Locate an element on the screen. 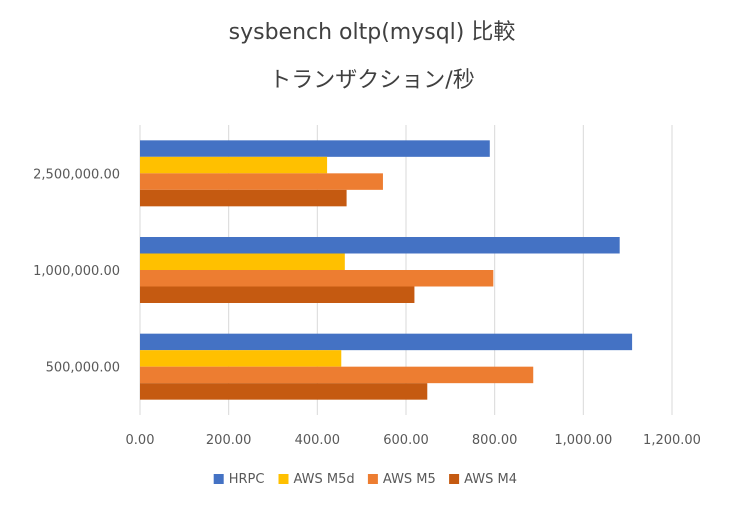  x-tick-label: 0.00 is located at coordinates (140, 440).